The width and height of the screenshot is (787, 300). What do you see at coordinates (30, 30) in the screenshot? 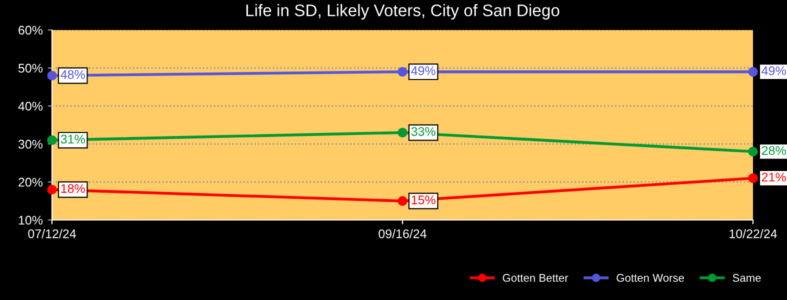
I see `y-tick-label: 60%` at bounding box center [30, 30].